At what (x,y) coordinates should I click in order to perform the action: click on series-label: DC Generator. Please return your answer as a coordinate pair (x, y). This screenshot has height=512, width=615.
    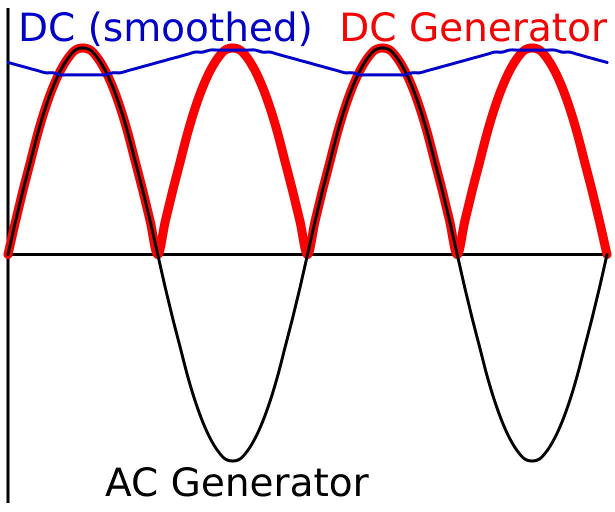
    Looking at the image, I should click on (473, 28).